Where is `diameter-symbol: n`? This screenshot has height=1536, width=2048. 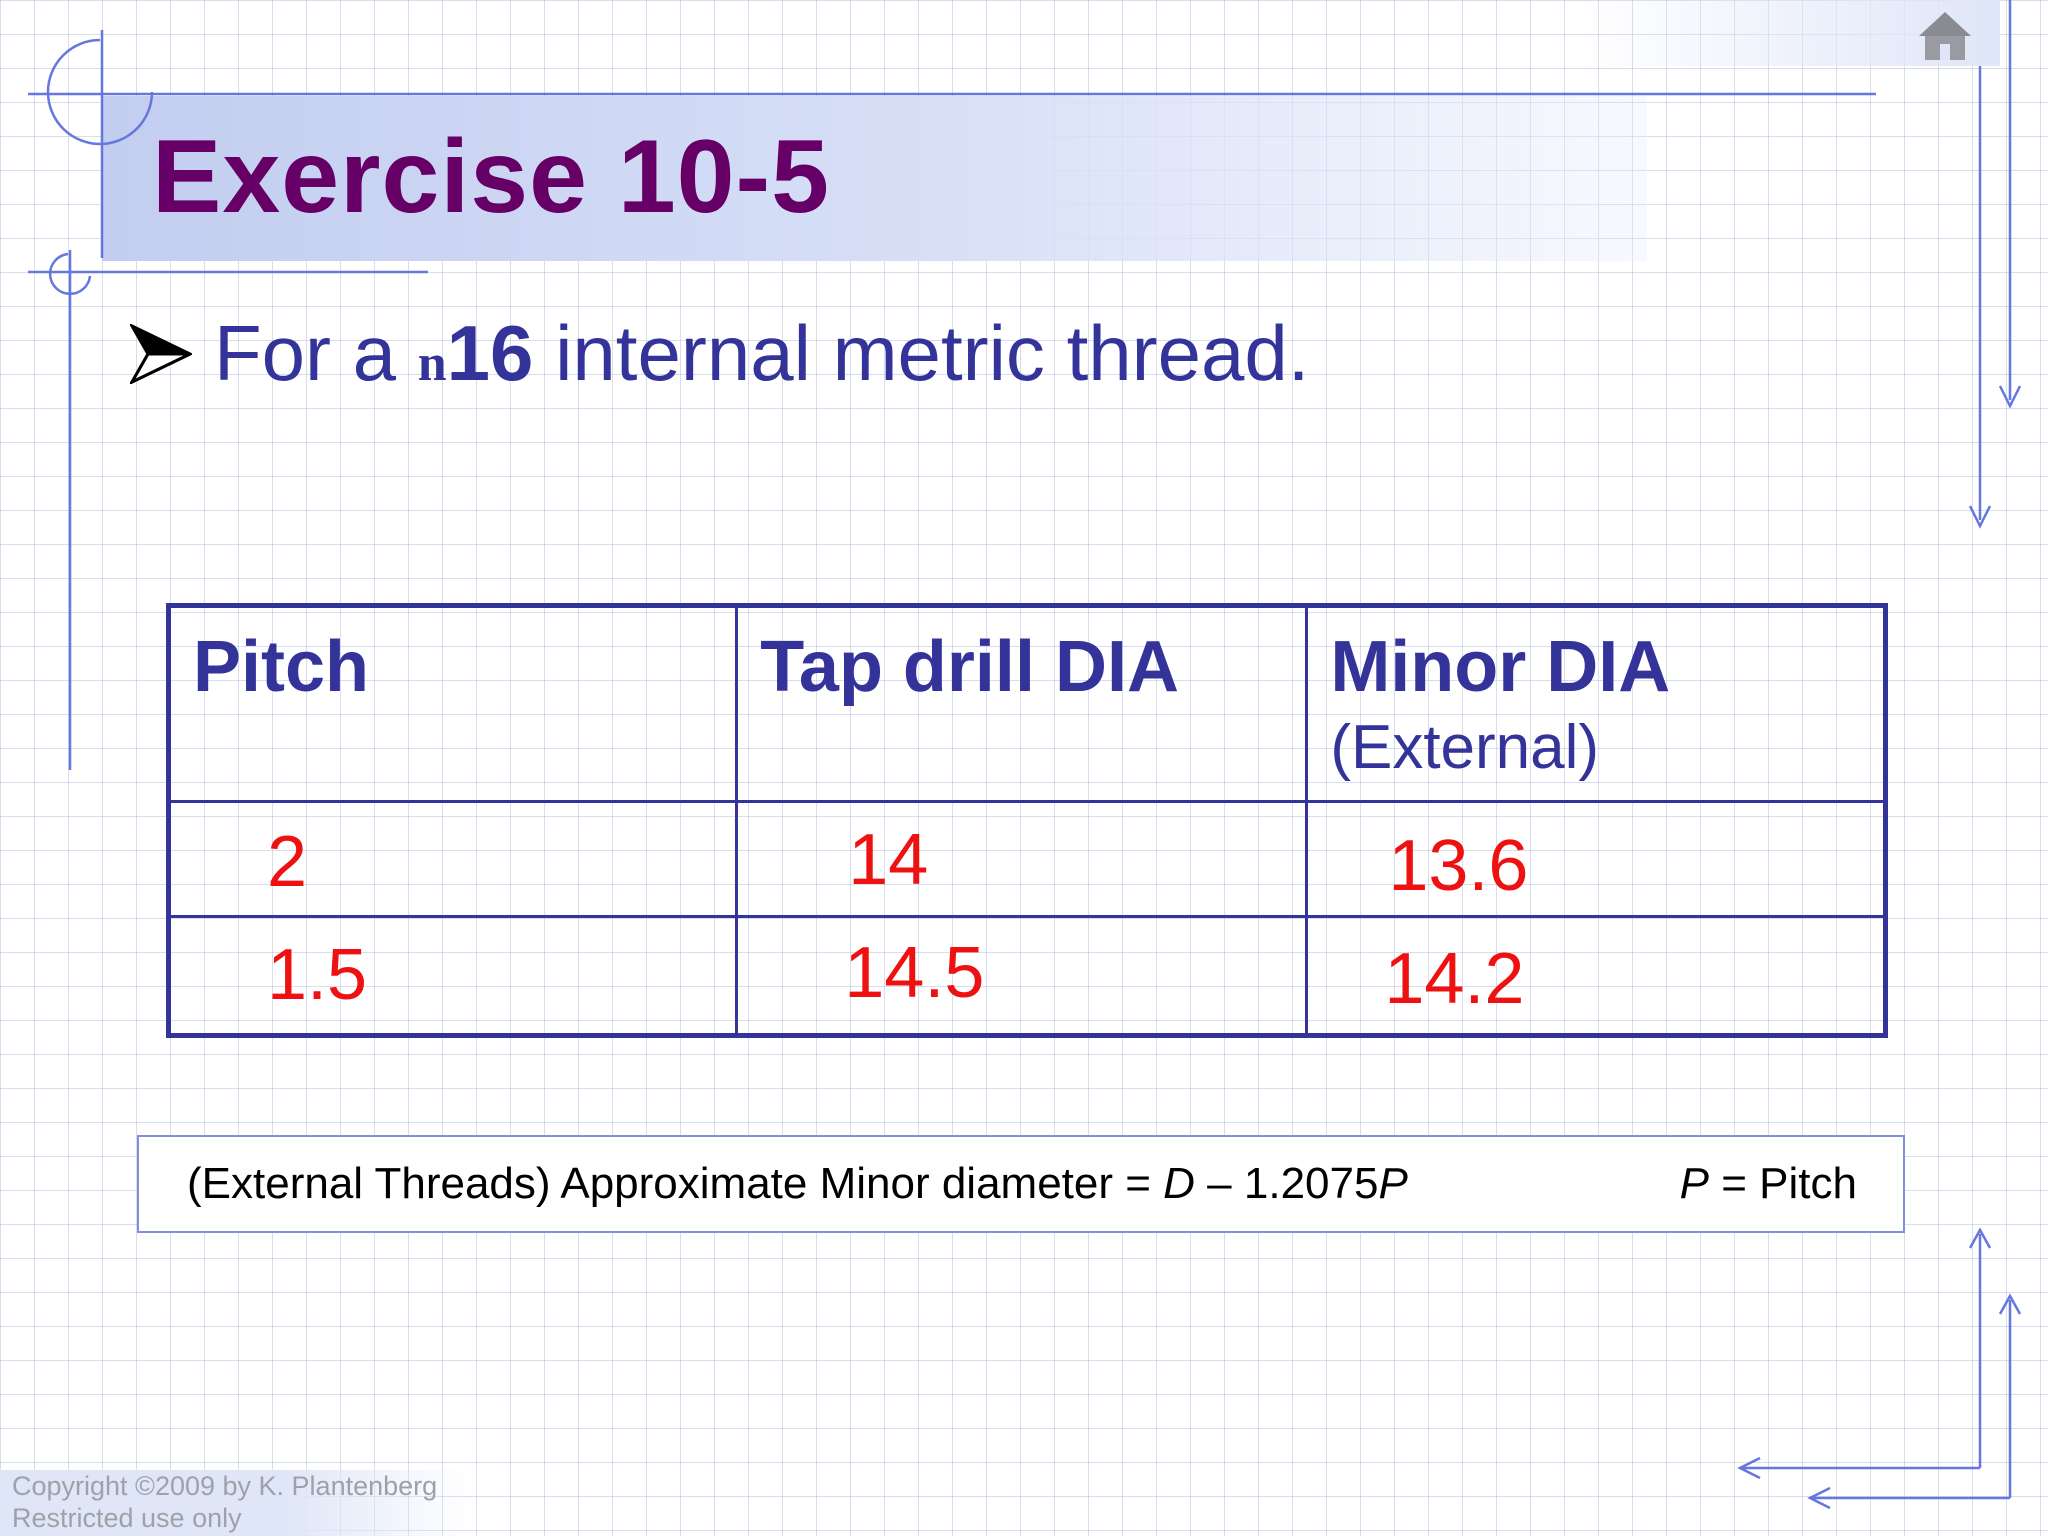
diameter-symbol: n is located at coordinates (432, 363).